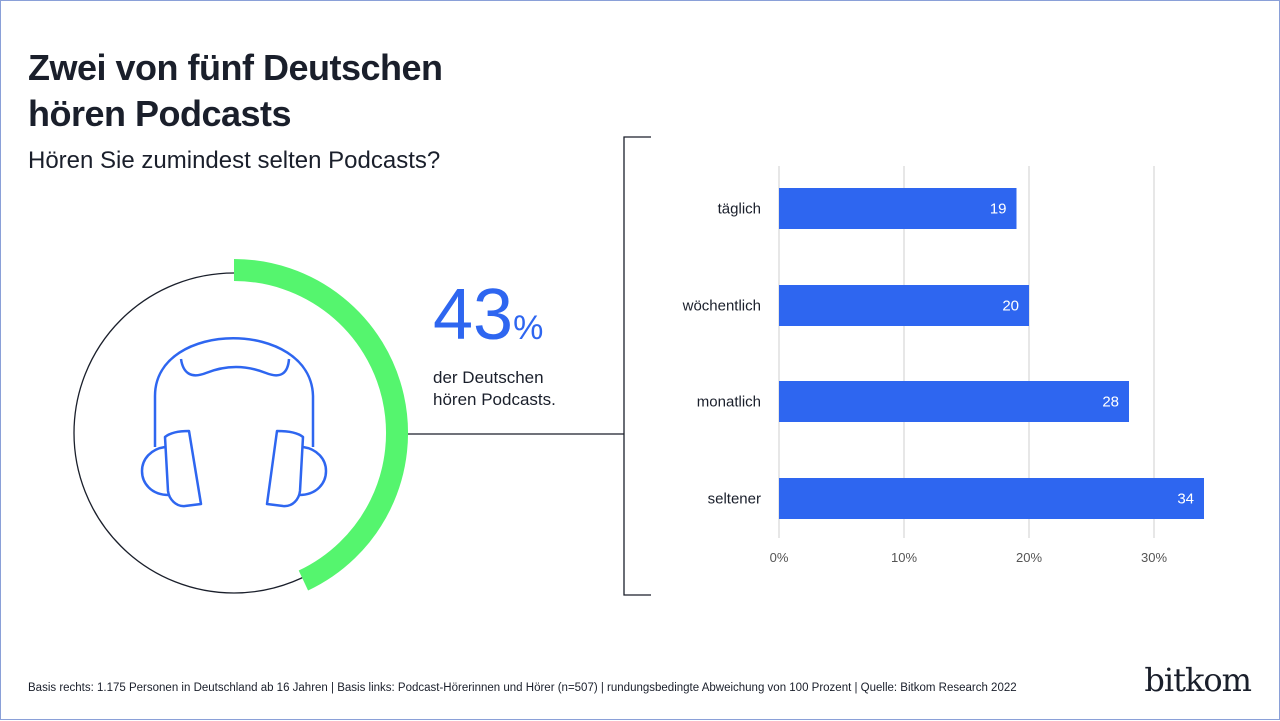 This screenshot has height=721, width=1280. Describe the element at coordinates (473, 315) in the screenshot. I see `headline-value: 43` at that location.